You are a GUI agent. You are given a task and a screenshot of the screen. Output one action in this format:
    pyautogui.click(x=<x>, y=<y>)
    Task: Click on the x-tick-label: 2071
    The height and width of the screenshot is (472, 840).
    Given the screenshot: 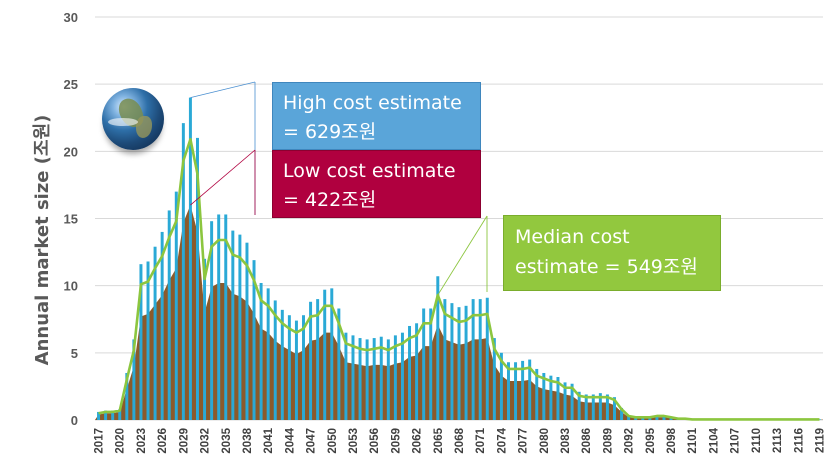 What is the action you would take?
    pyautogui.click(x=481, y=440)
    